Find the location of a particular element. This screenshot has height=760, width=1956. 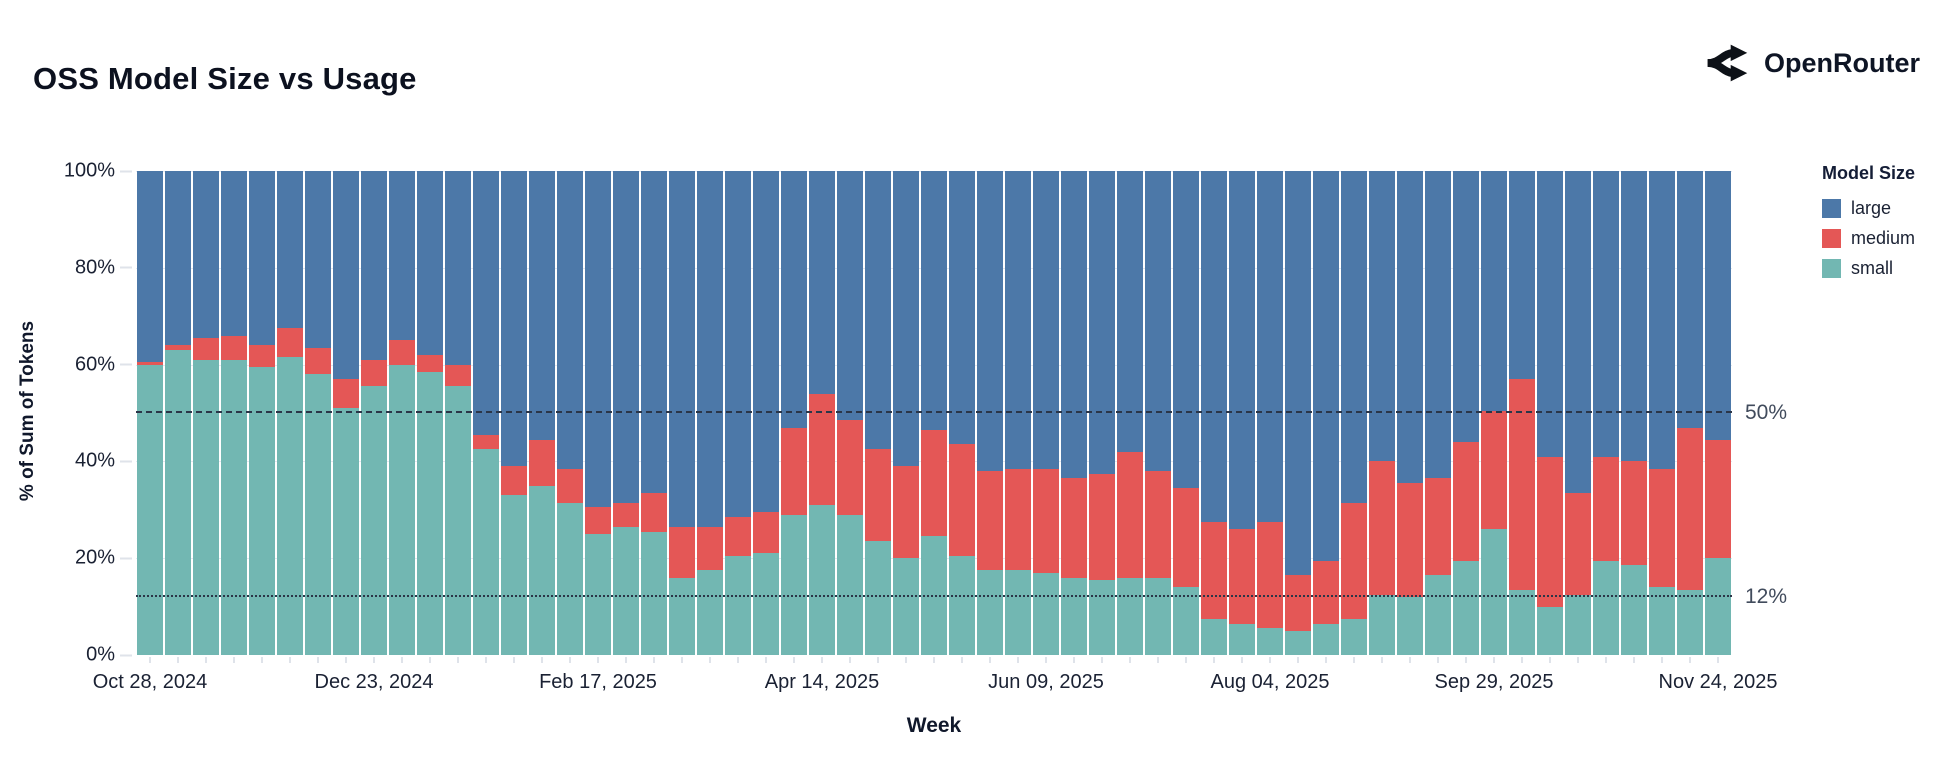

legend-swatch-small is located at coordinates (1831, 268).